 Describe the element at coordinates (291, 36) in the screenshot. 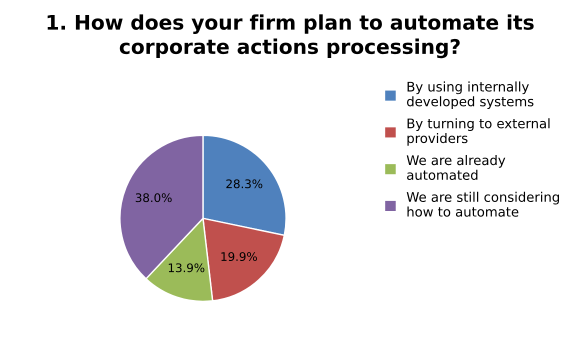

I see `chart-title: 1. How does your firm plan to automate its corporate actions processing?` at that location.